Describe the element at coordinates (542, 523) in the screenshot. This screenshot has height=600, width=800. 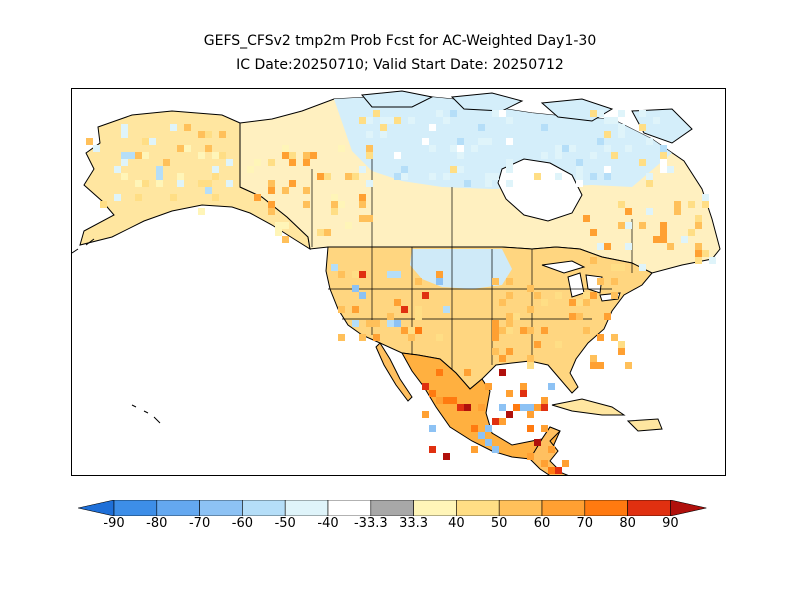
I see `colorbar-tick-label: 60` at that location.